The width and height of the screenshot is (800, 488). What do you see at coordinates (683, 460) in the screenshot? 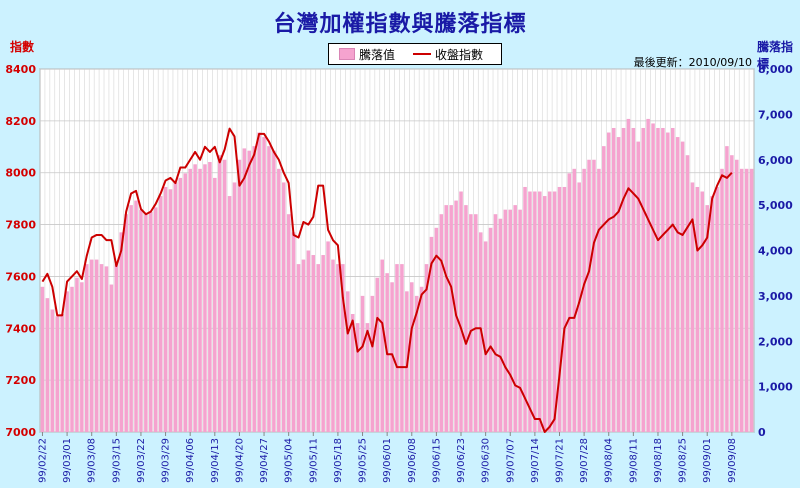
I see `x-tick-label: 99/08/25` at bounding box center [683, 460].